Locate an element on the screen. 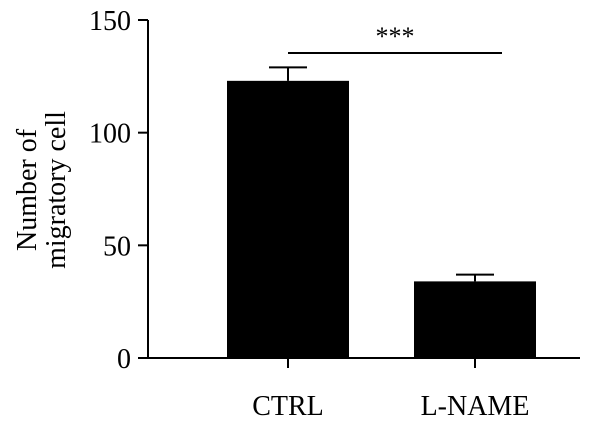 The height and width of the screenshot is (425, 600). y-tick-label: 0 is located at coordinates (124, 359).